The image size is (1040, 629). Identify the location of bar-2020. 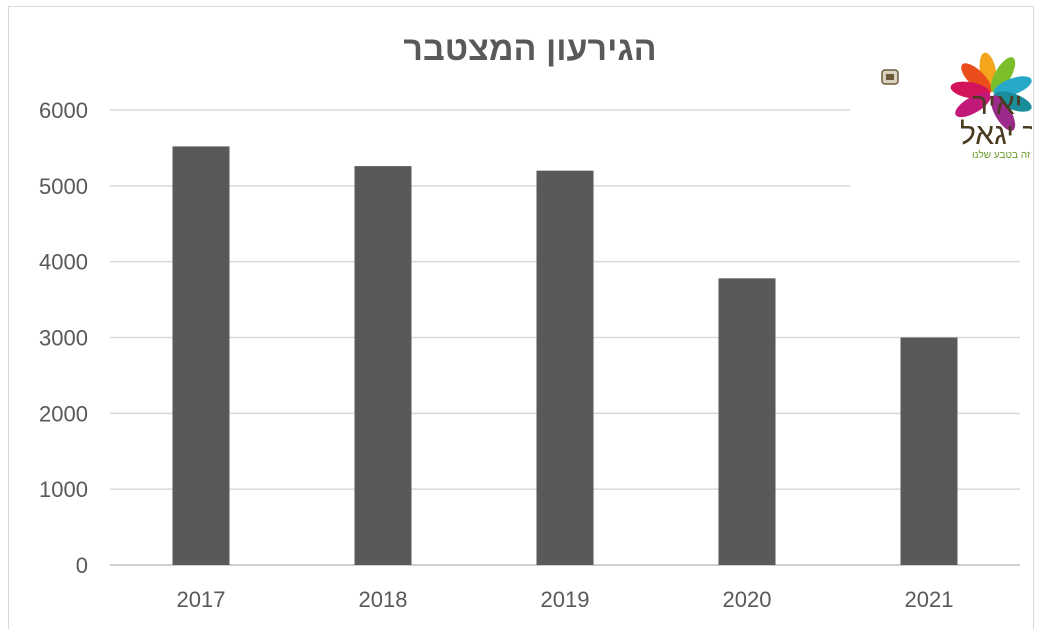
(747, 421).